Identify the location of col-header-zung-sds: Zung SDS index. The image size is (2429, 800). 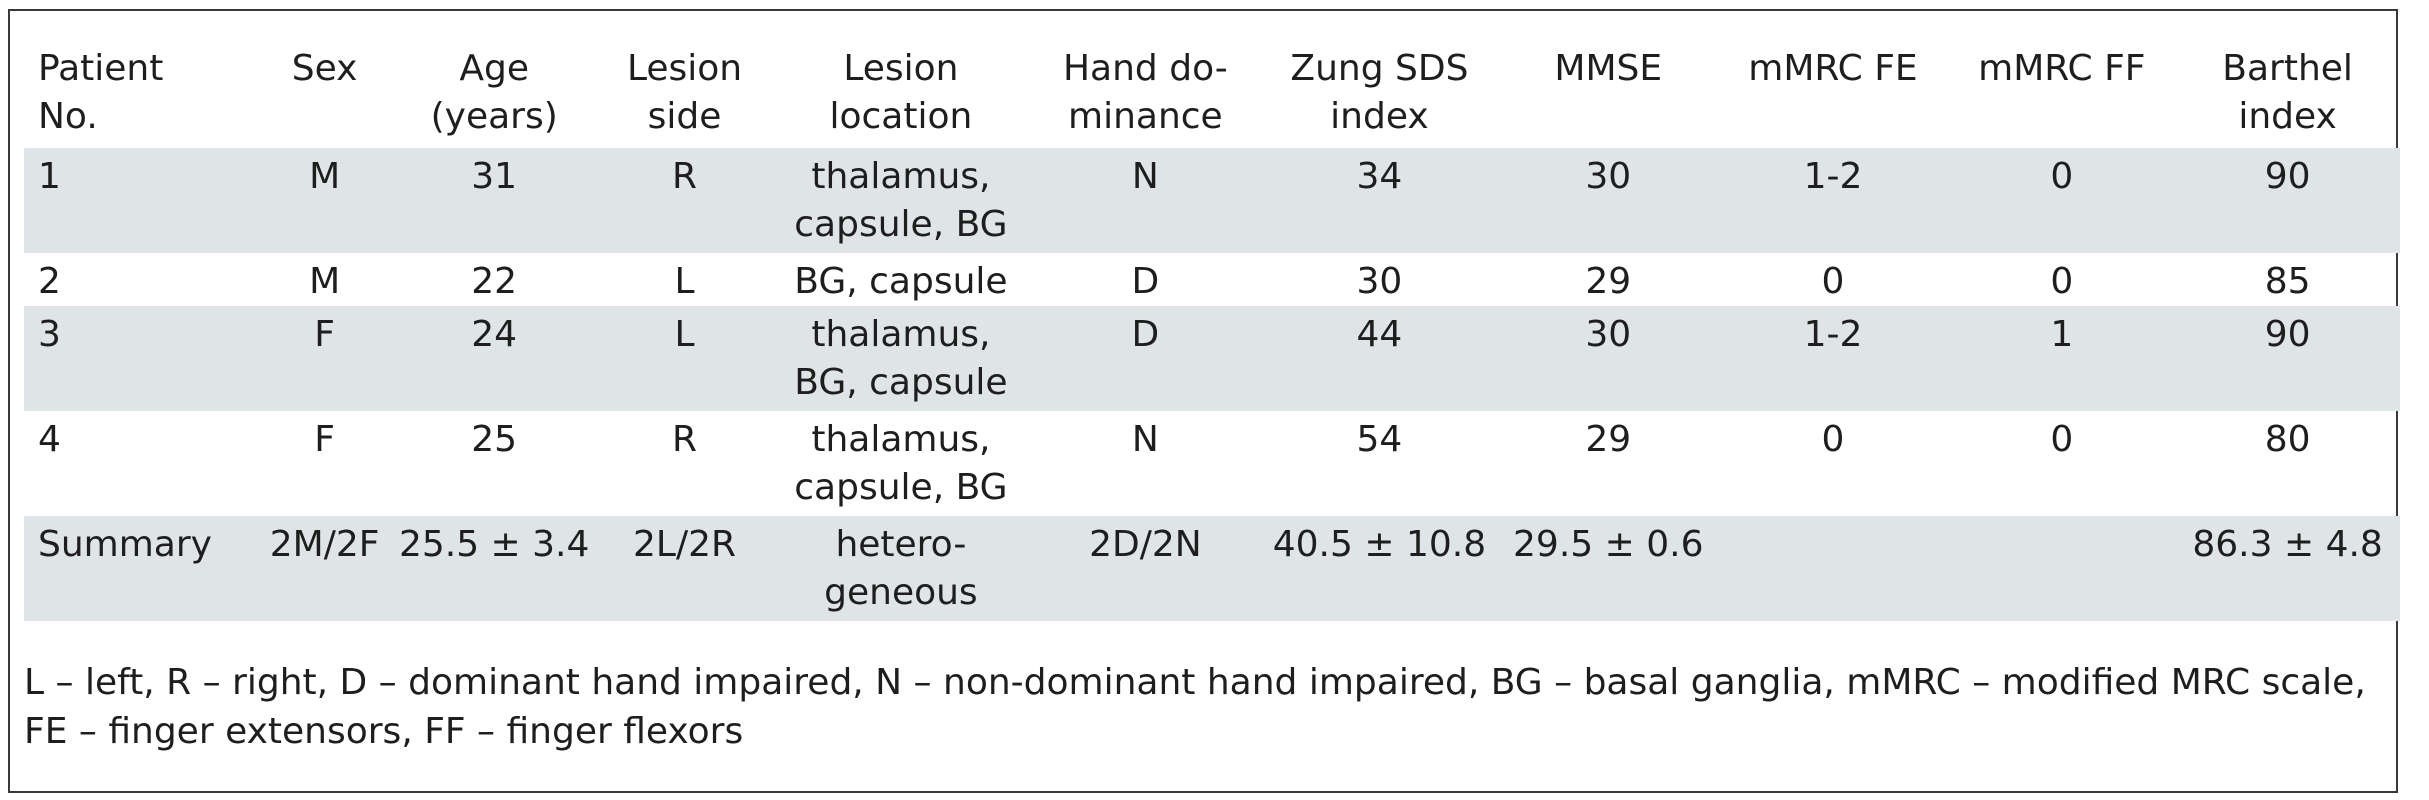
(1379, 92).